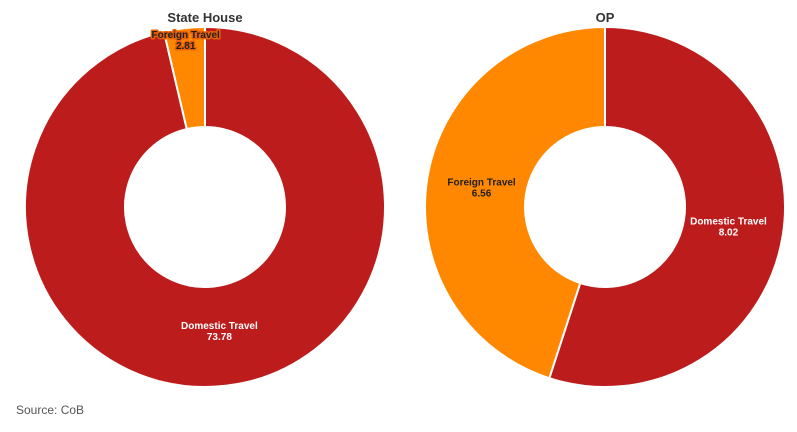  I want to click on slice-label-domestic-travel: Domestic Travel 73.78, so click(219, 332).